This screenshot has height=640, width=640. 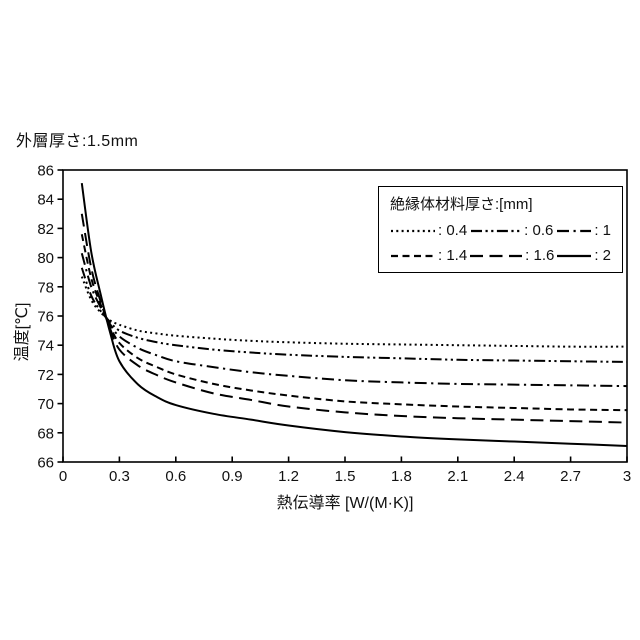 What do you see at coordinates (45, 375) in the screenshot?
I see `y-tick-label: 72` at bounding box center [45, 375].